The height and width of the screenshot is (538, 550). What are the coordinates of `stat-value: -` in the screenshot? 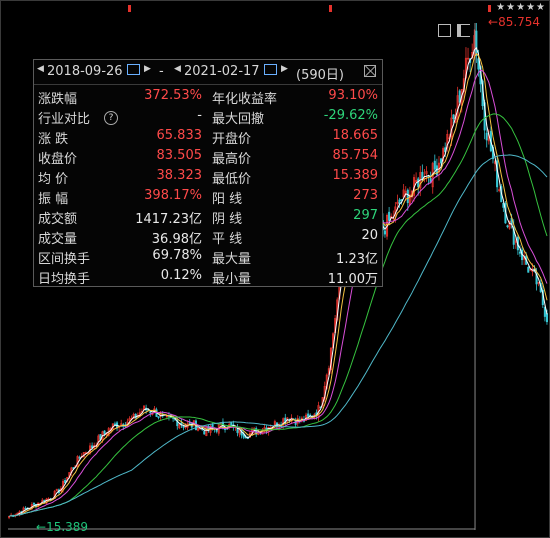 It's located at (199, 115).